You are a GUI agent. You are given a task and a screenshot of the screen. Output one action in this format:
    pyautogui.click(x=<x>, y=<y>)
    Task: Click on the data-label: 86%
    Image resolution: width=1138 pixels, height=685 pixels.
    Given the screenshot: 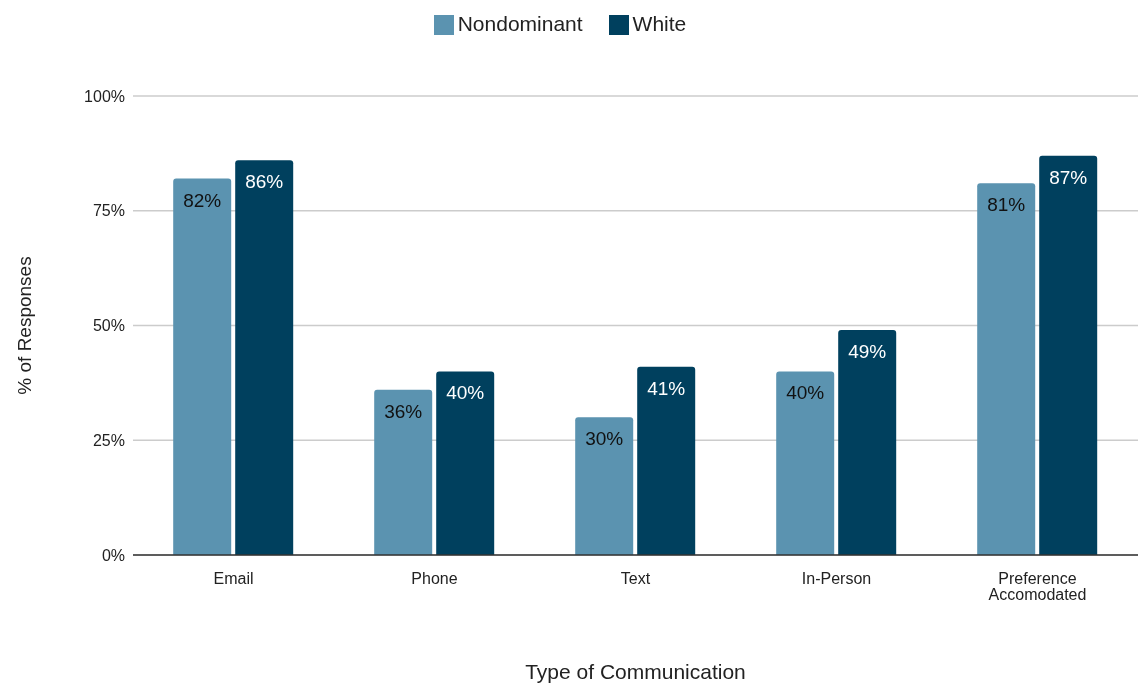 What is the action you would take?
    pyautogui.click(x=264, y=182)
    